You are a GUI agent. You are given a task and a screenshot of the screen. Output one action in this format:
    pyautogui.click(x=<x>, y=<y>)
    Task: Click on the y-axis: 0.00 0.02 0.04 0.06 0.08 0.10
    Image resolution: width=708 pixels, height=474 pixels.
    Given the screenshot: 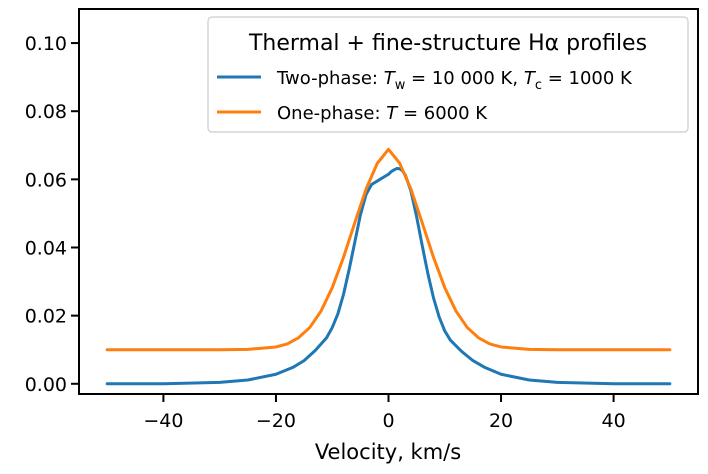 What is the action you would take?
    pyautogui.click(x=52, y=214)
    